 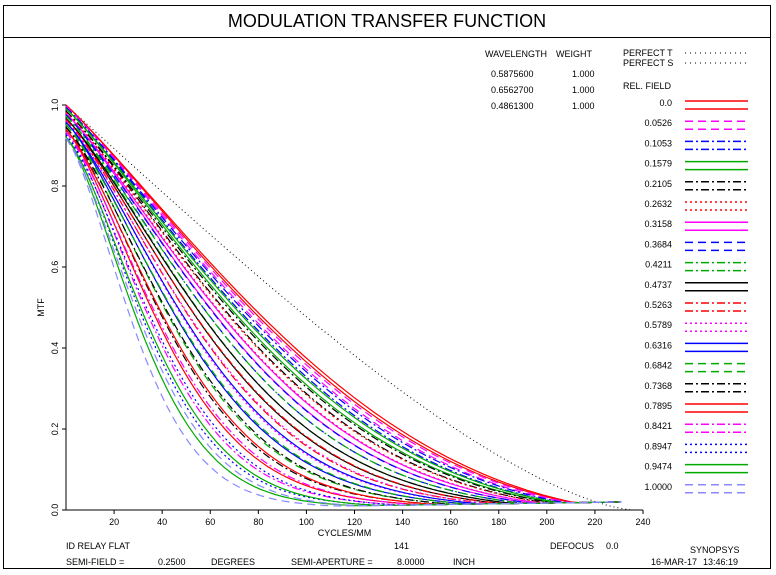 I want to click on semi-field-unit: DEGREES, so click(x=233, y=562).